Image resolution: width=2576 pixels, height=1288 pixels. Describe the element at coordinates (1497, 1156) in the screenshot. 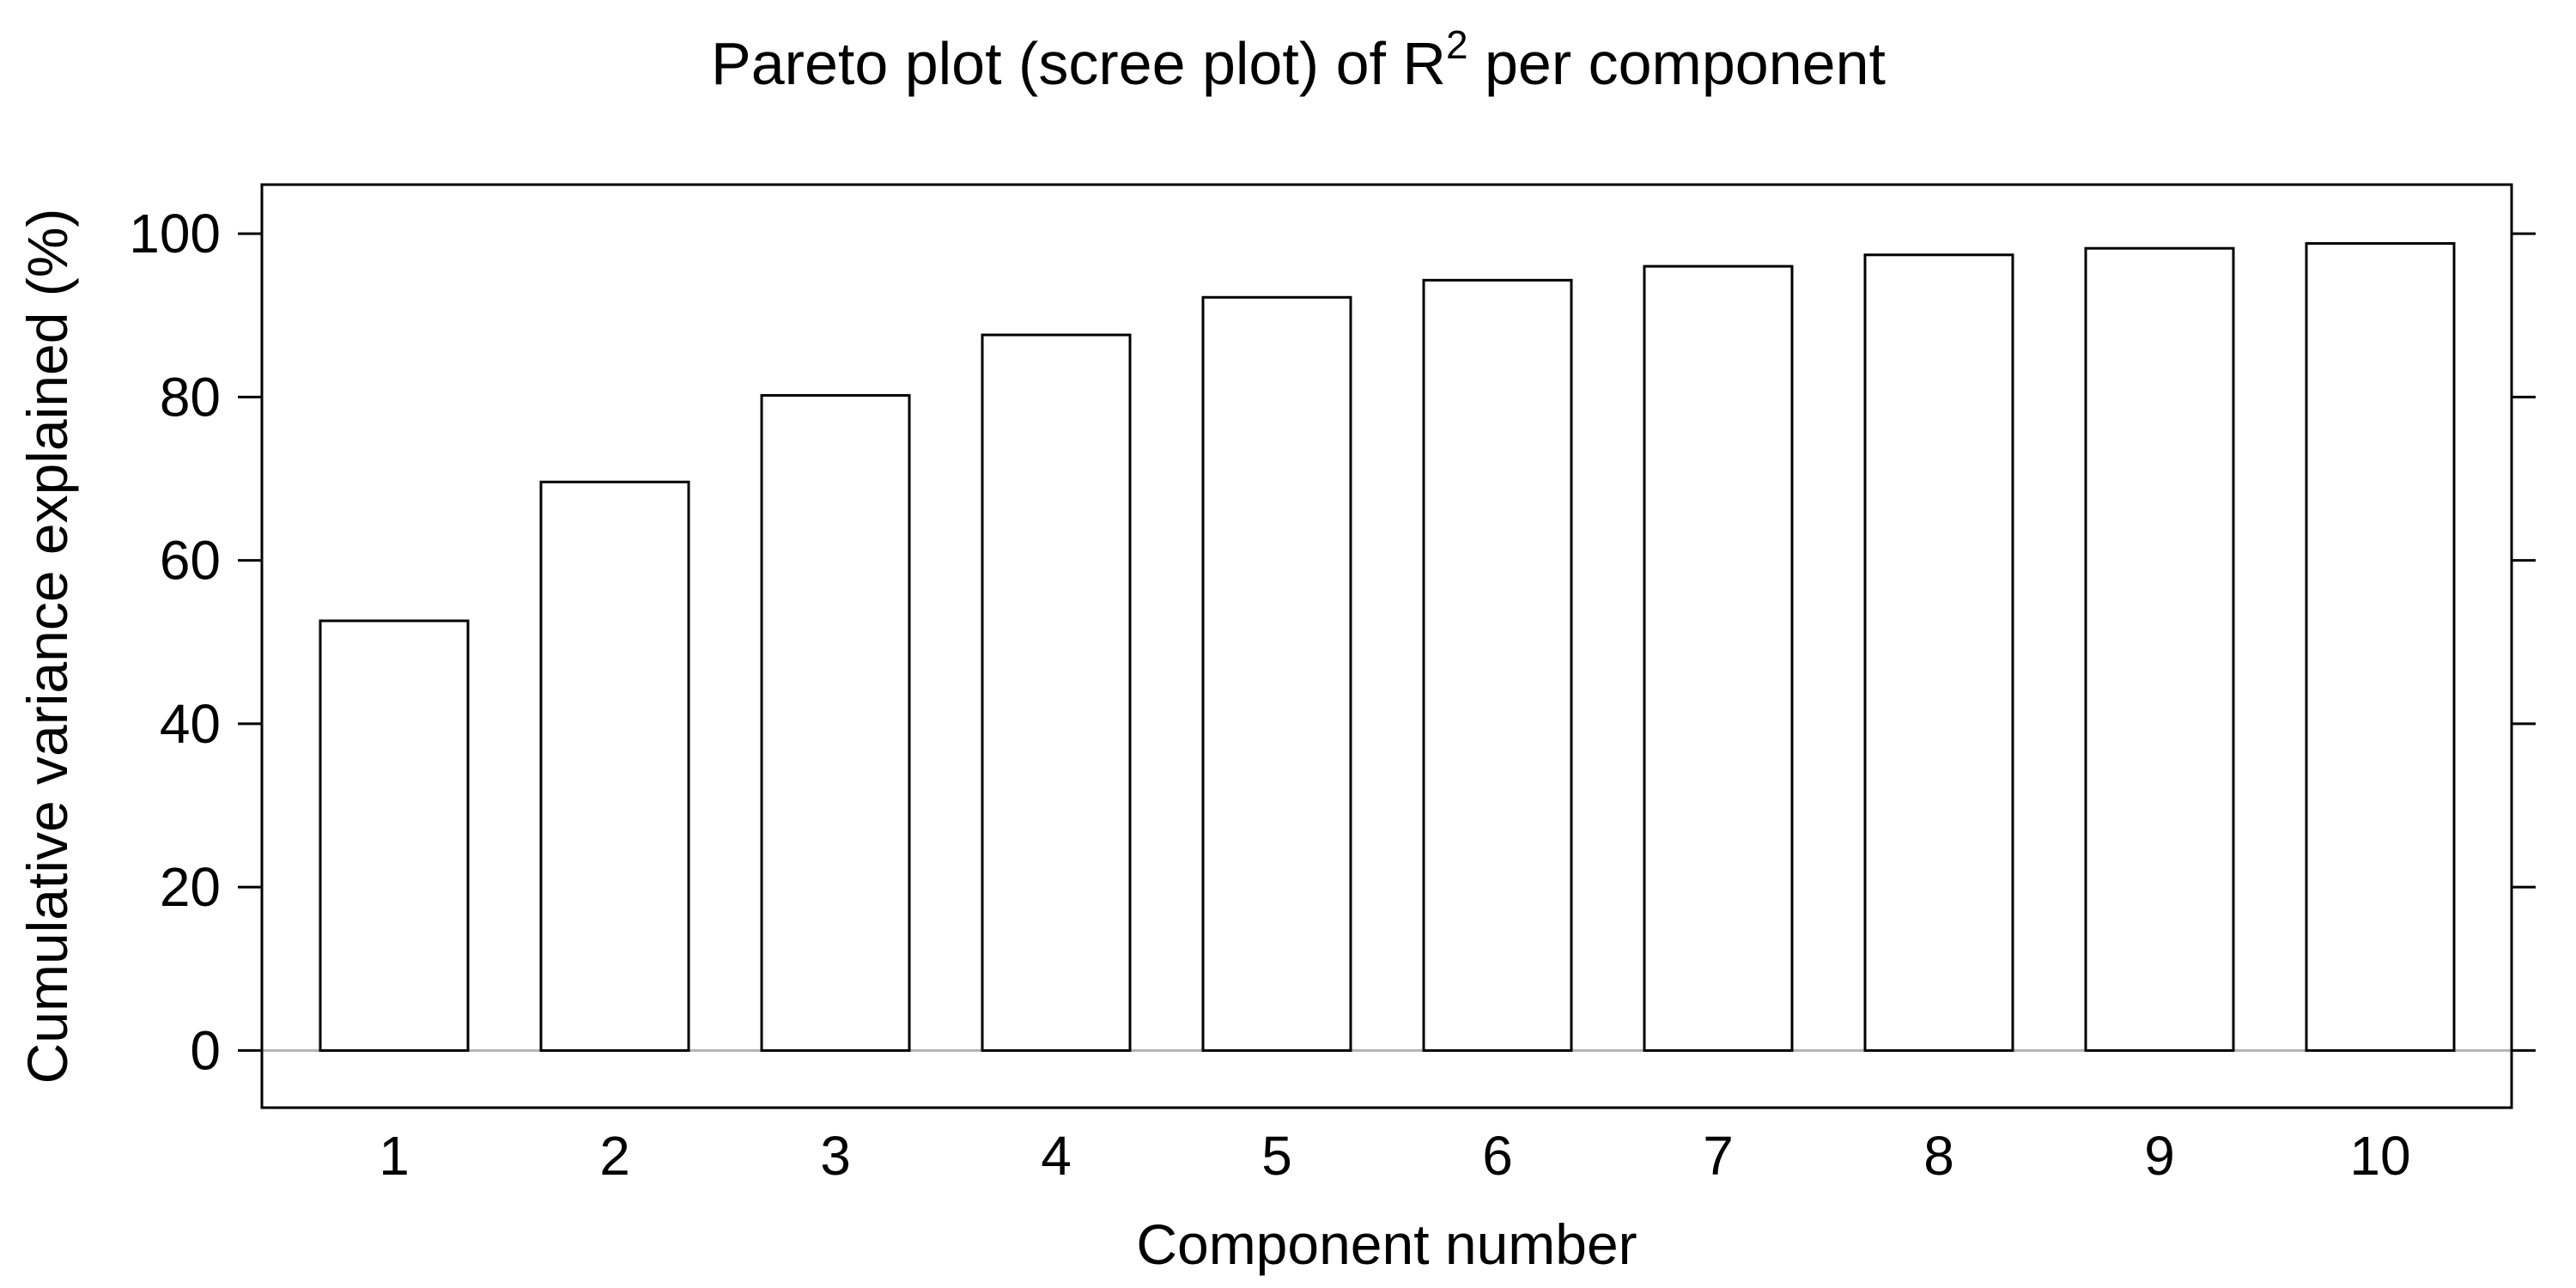

I see `x-tick-label: 6` at that location.